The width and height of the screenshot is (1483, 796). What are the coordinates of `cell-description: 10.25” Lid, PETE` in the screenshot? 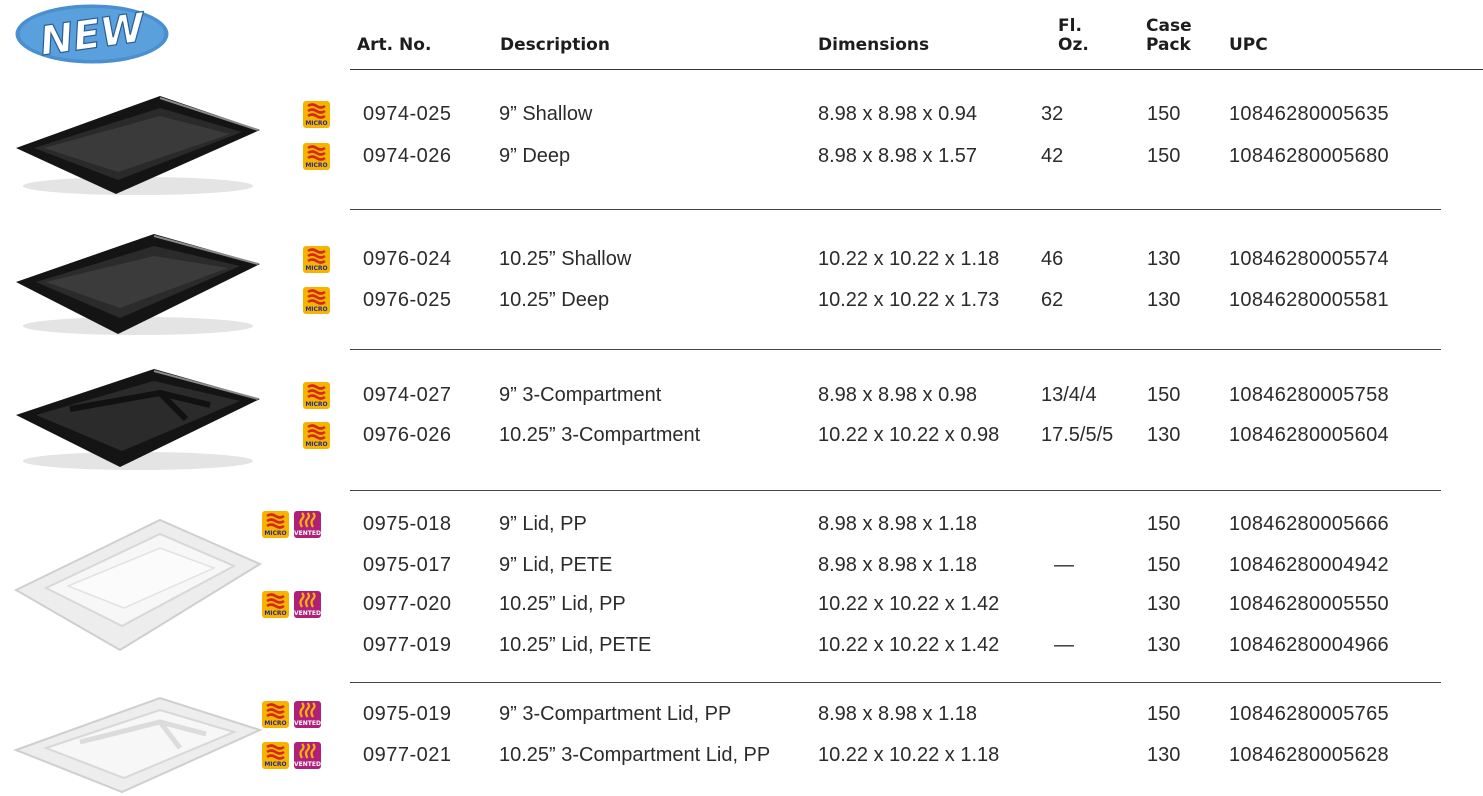 It's located at (575, 645).